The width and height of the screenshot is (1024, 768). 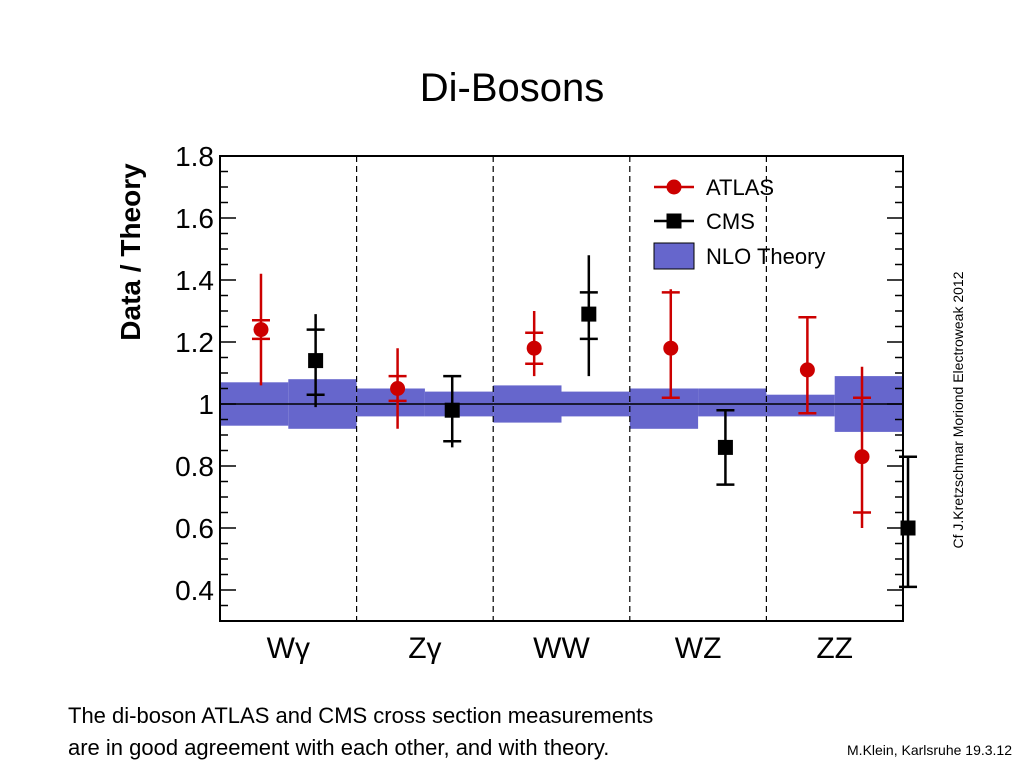 What do you see at coordinates (130, 252) in the screenshot?
I see `y-axis-label: Data / Theory` at bounding box center [130, 252].